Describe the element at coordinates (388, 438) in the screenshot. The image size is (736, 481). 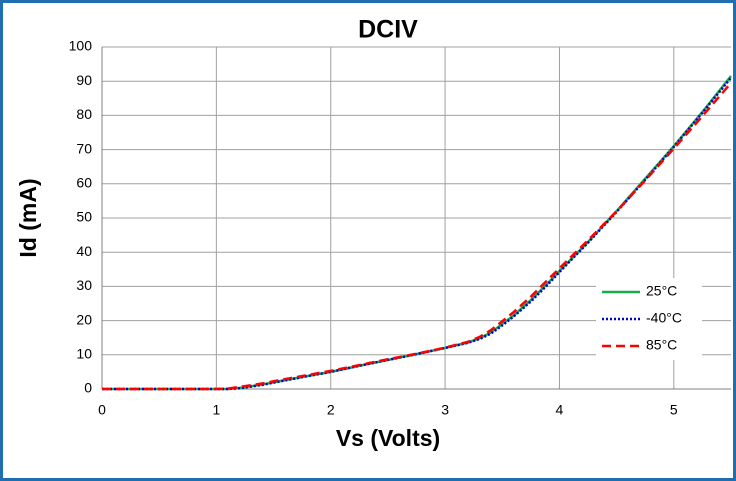
I see `x-axis-label: Vs (Volts)` at that location.